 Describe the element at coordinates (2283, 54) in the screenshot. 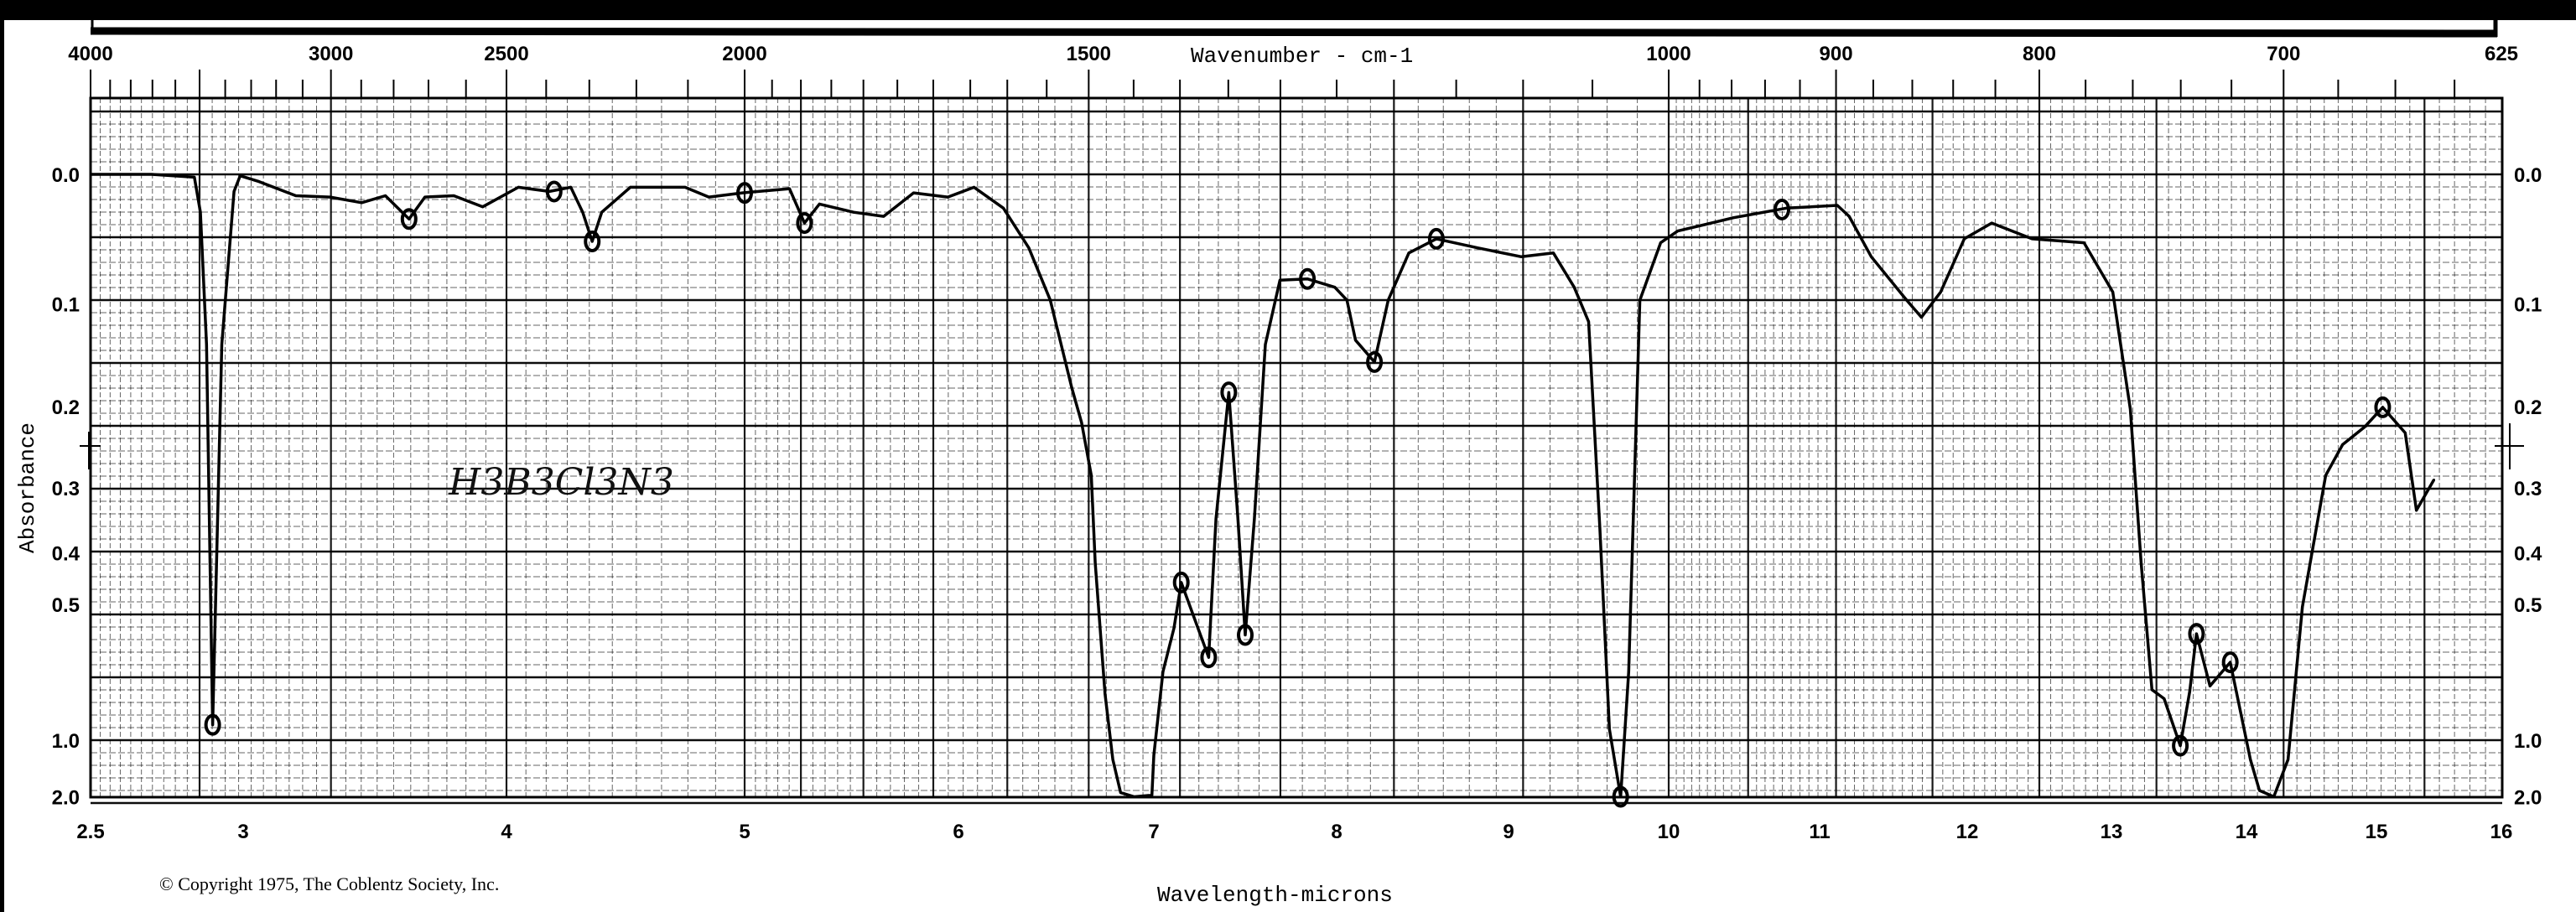

I see `x2-tick-label: 700` at that location.